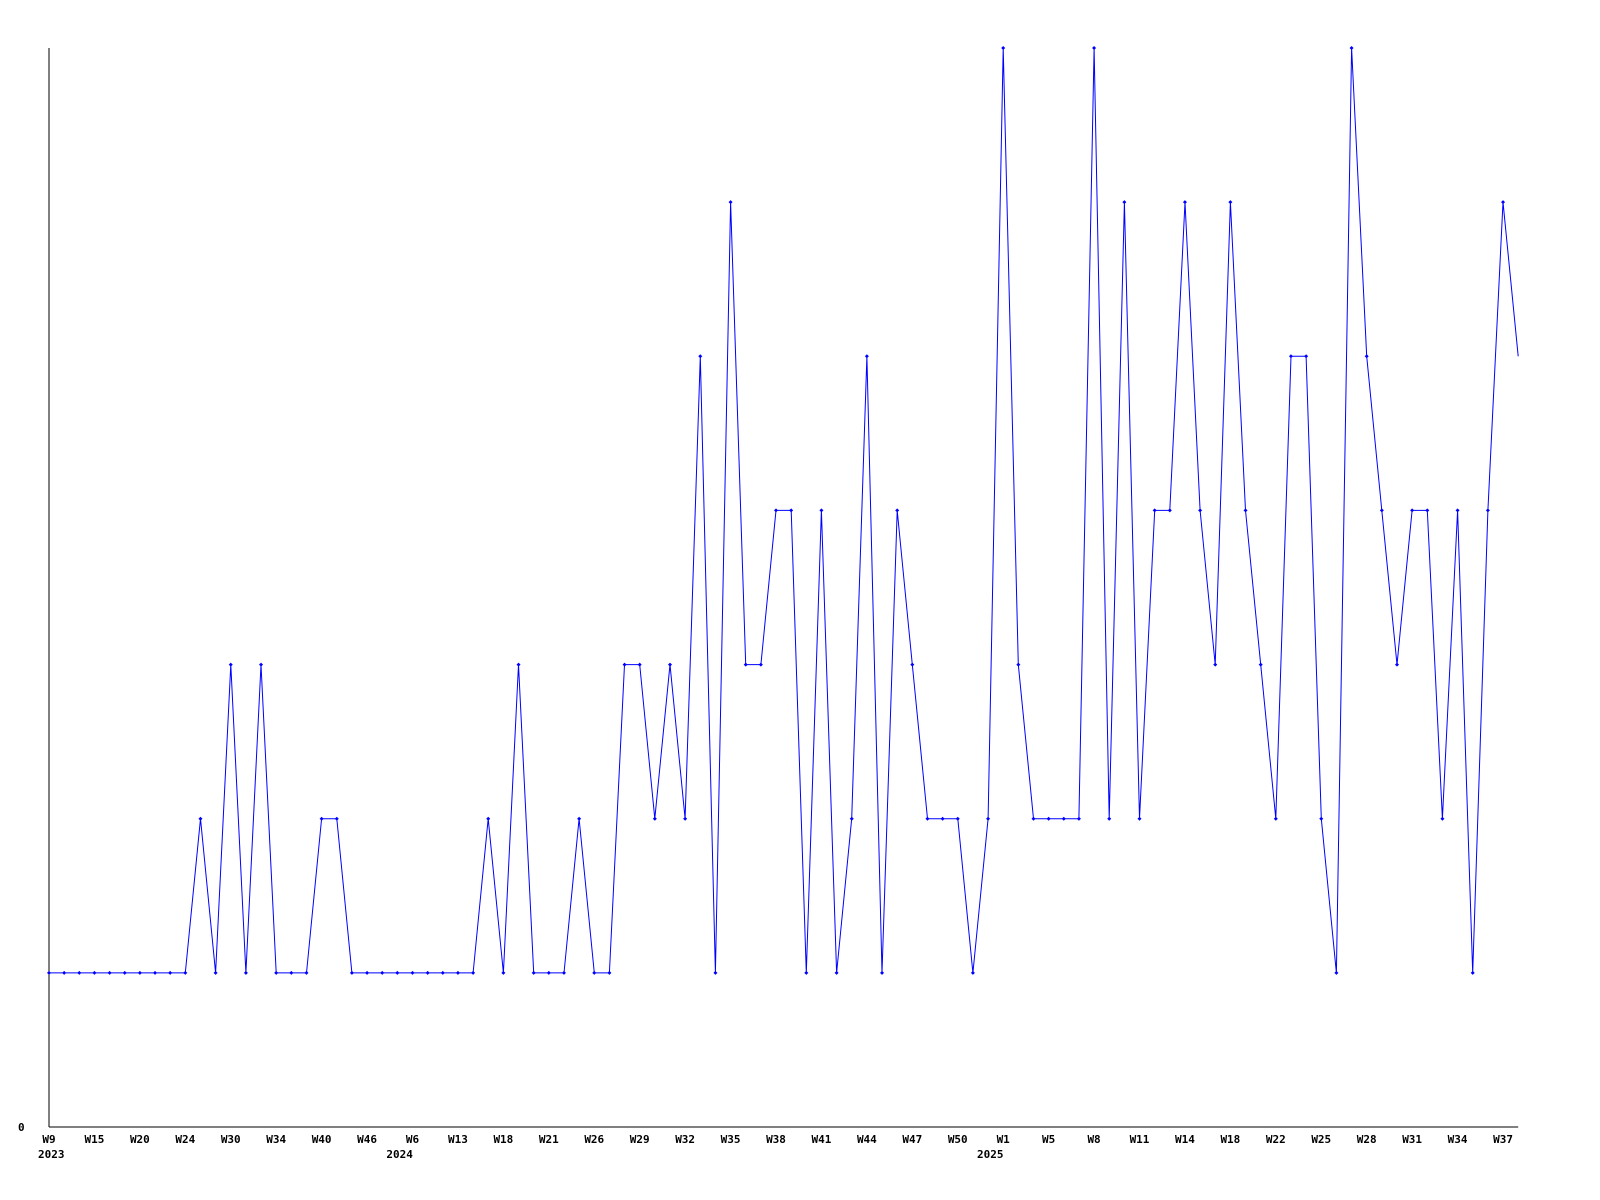 Image resolution: width=1600 pixels, height=1200 pixels. I want to click on year-label: 2024, so click(399, 1154).